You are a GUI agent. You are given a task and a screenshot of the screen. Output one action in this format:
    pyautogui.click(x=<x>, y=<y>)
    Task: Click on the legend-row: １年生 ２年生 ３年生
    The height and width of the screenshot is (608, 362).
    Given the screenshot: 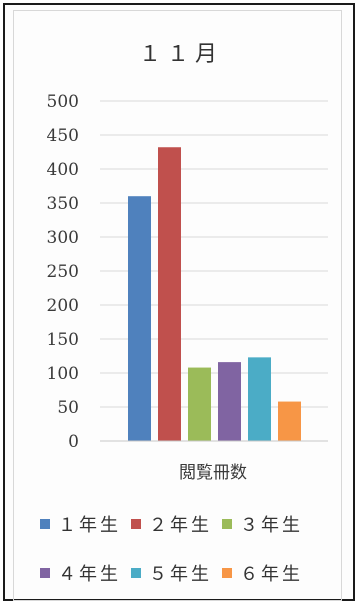 What is the action you would take?
    pyautogui.click(x=176, y=524)
    